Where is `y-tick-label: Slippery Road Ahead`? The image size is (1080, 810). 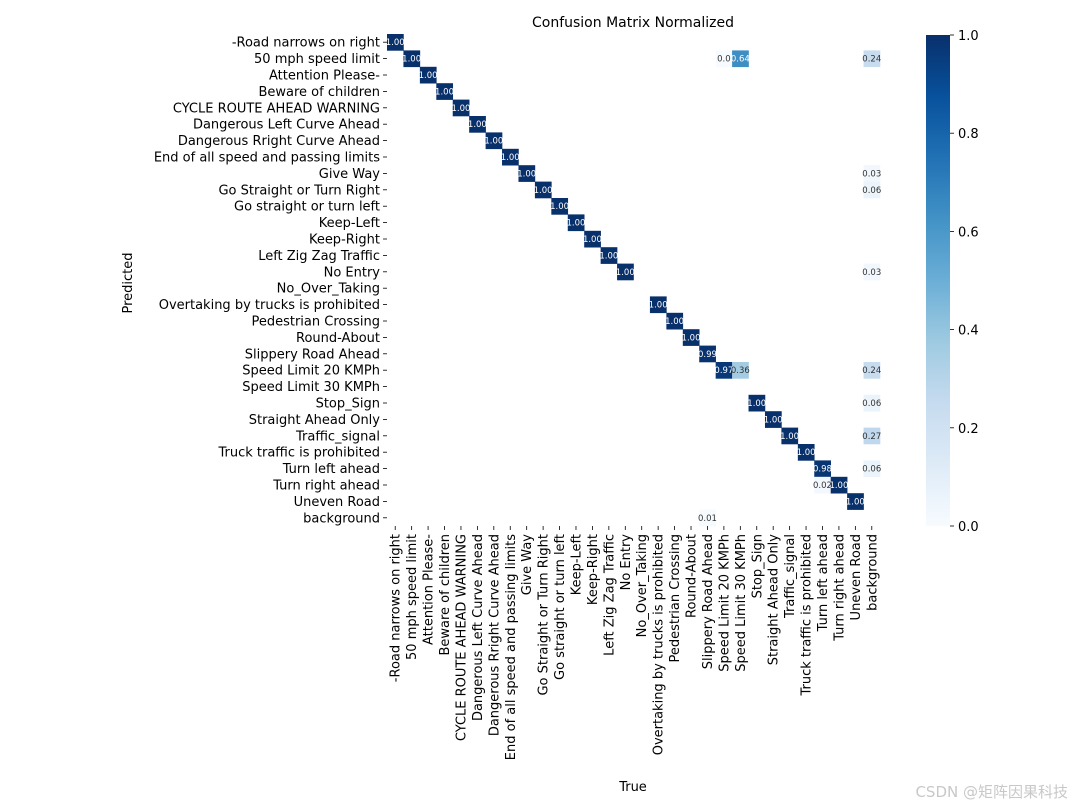 y-tick-label: Slippery Road Ahead is located at coordinates (312, 354).